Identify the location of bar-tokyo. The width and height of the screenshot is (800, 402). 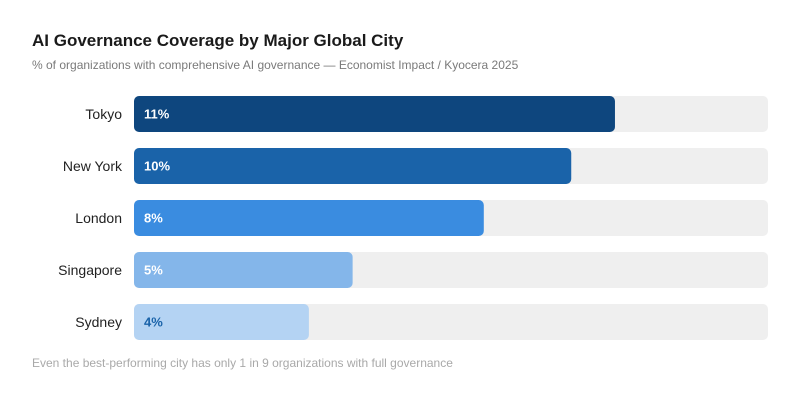
(374, 114).